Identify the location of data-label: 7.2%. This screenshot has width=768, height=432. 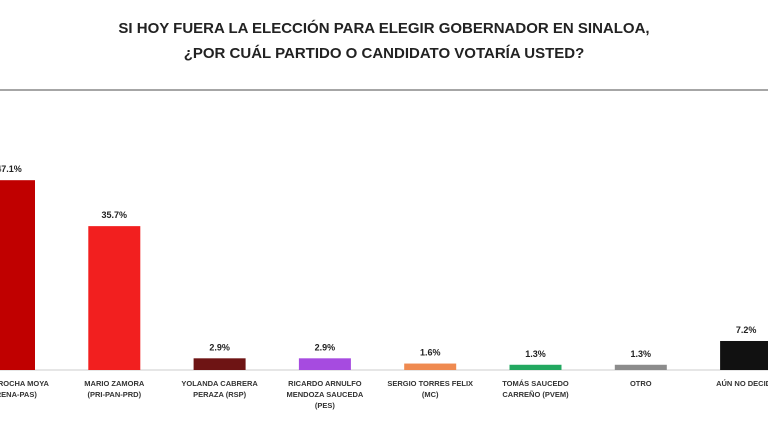
(746, 330).